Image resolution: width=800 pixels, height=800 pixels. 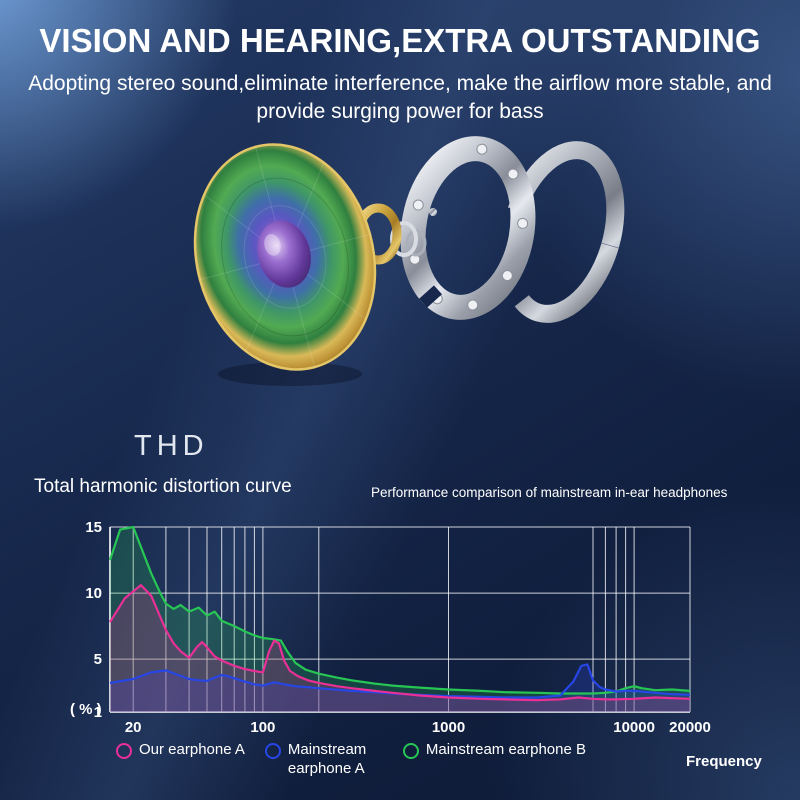 I want to click on x-tick-label: 20000, so click(x=690, y=727).